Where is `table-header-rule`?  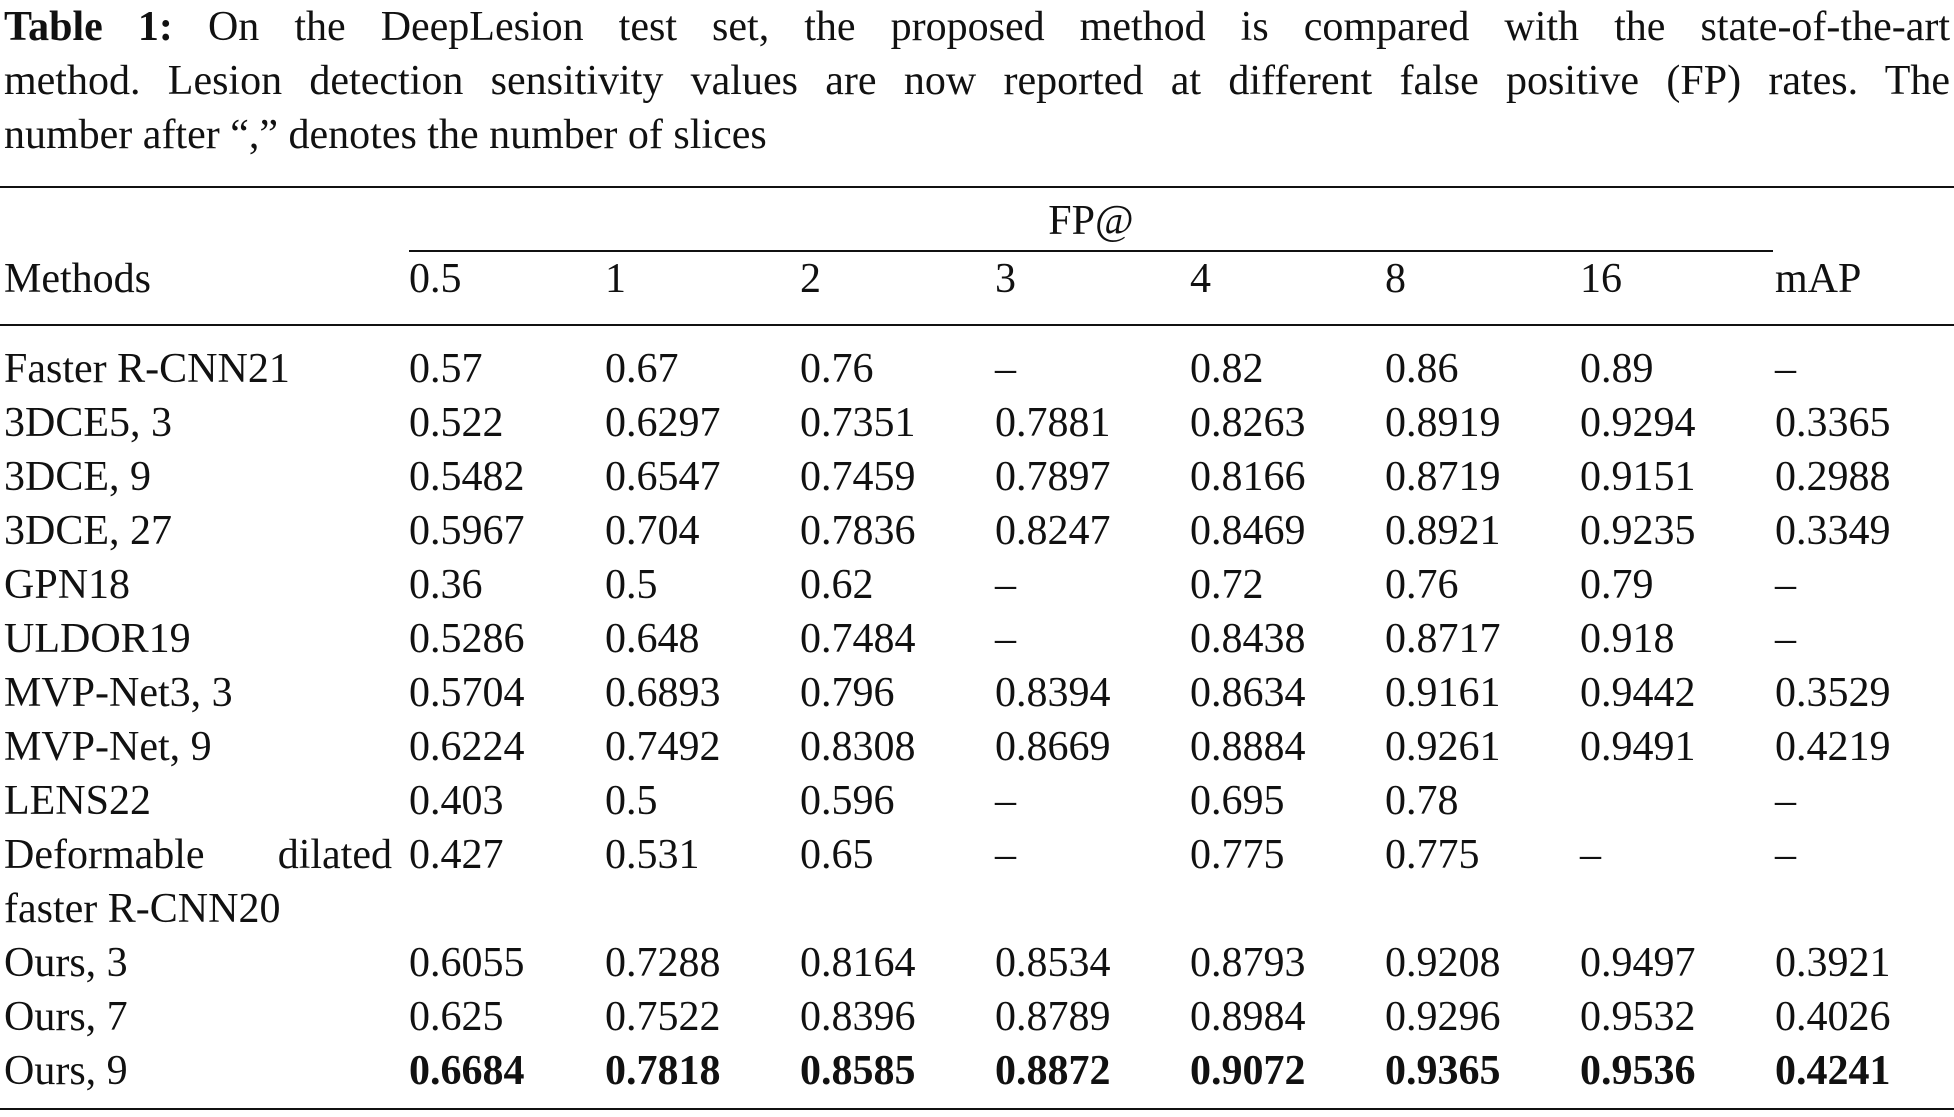 table-header-rule is located at coordinates (977, 325).